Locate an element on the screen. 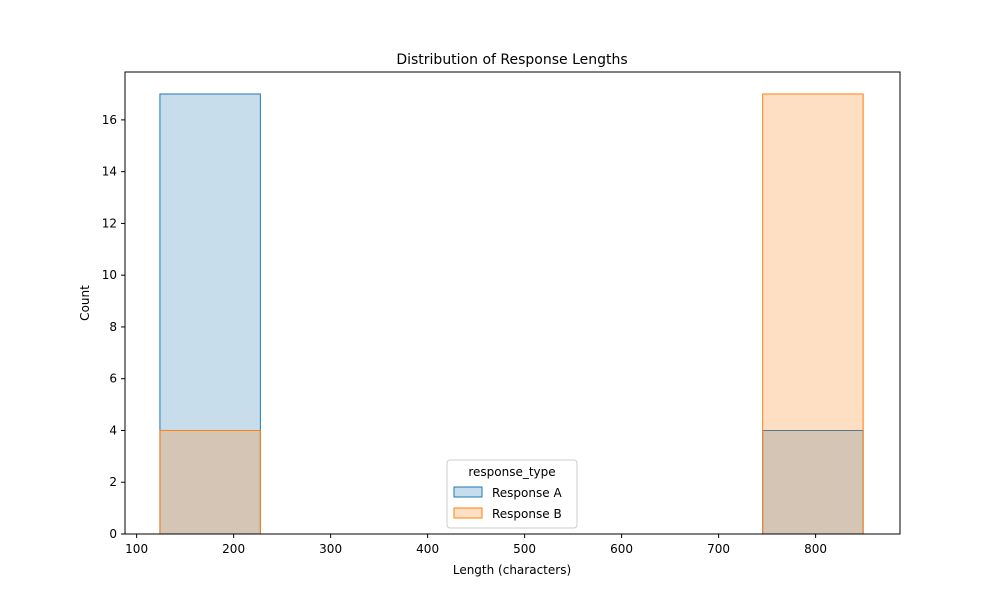  x-tick-label-800: 800 is located at coordinates (815, 549).